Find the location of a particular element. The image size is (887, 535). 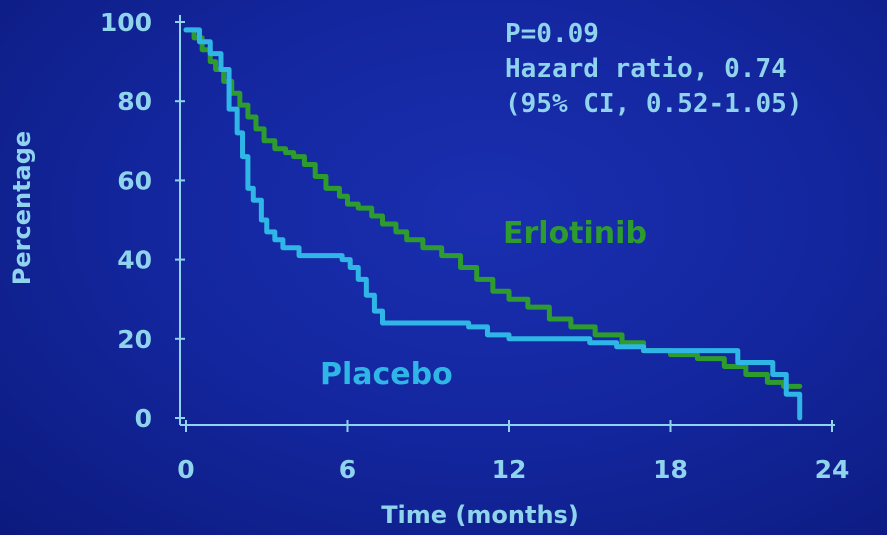

y-tick-label: 0 is located at coordinates (143, 418).